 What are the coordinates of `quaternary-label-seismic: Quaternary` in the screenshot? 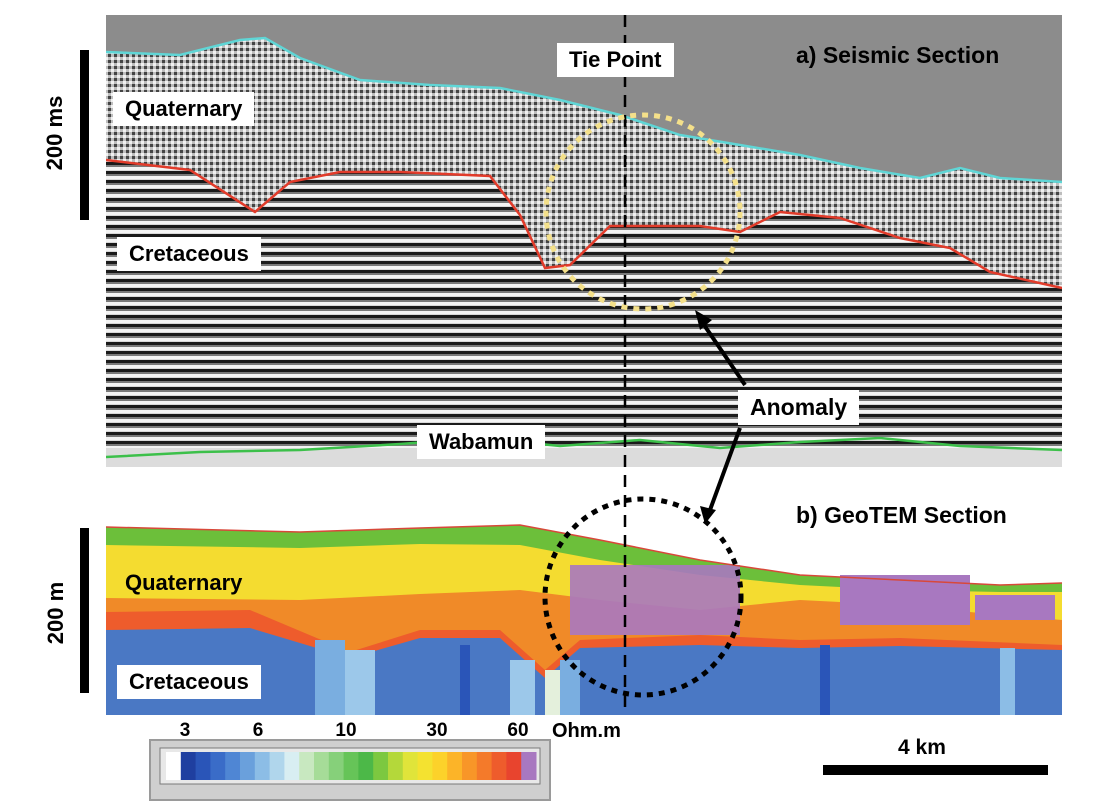 It's located at (184, 109).